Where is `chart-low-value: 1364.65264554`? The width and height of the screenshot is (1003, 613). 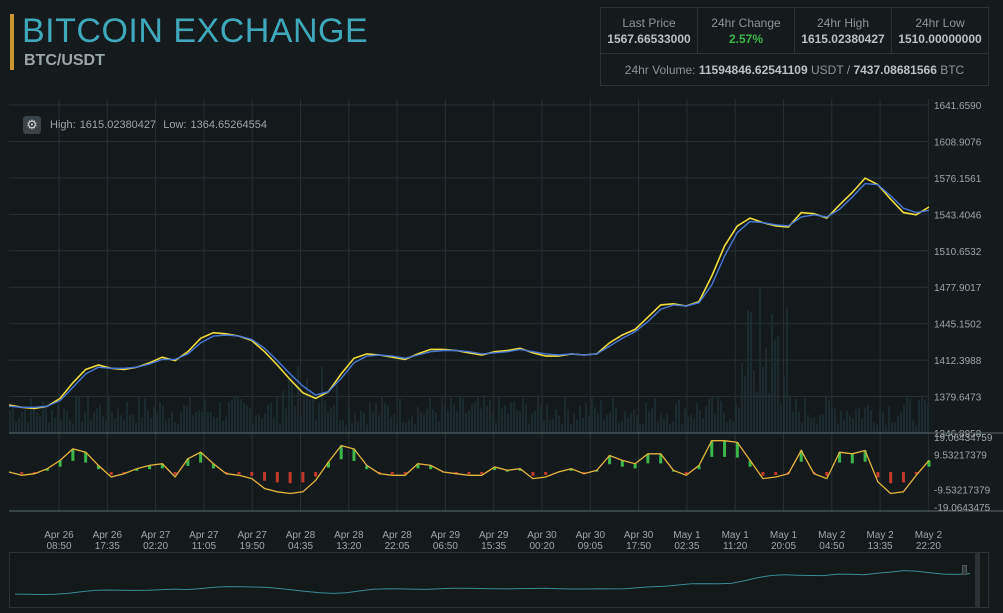 chart-low-value: 1364.65264554 is located at coordinates (228, 125).